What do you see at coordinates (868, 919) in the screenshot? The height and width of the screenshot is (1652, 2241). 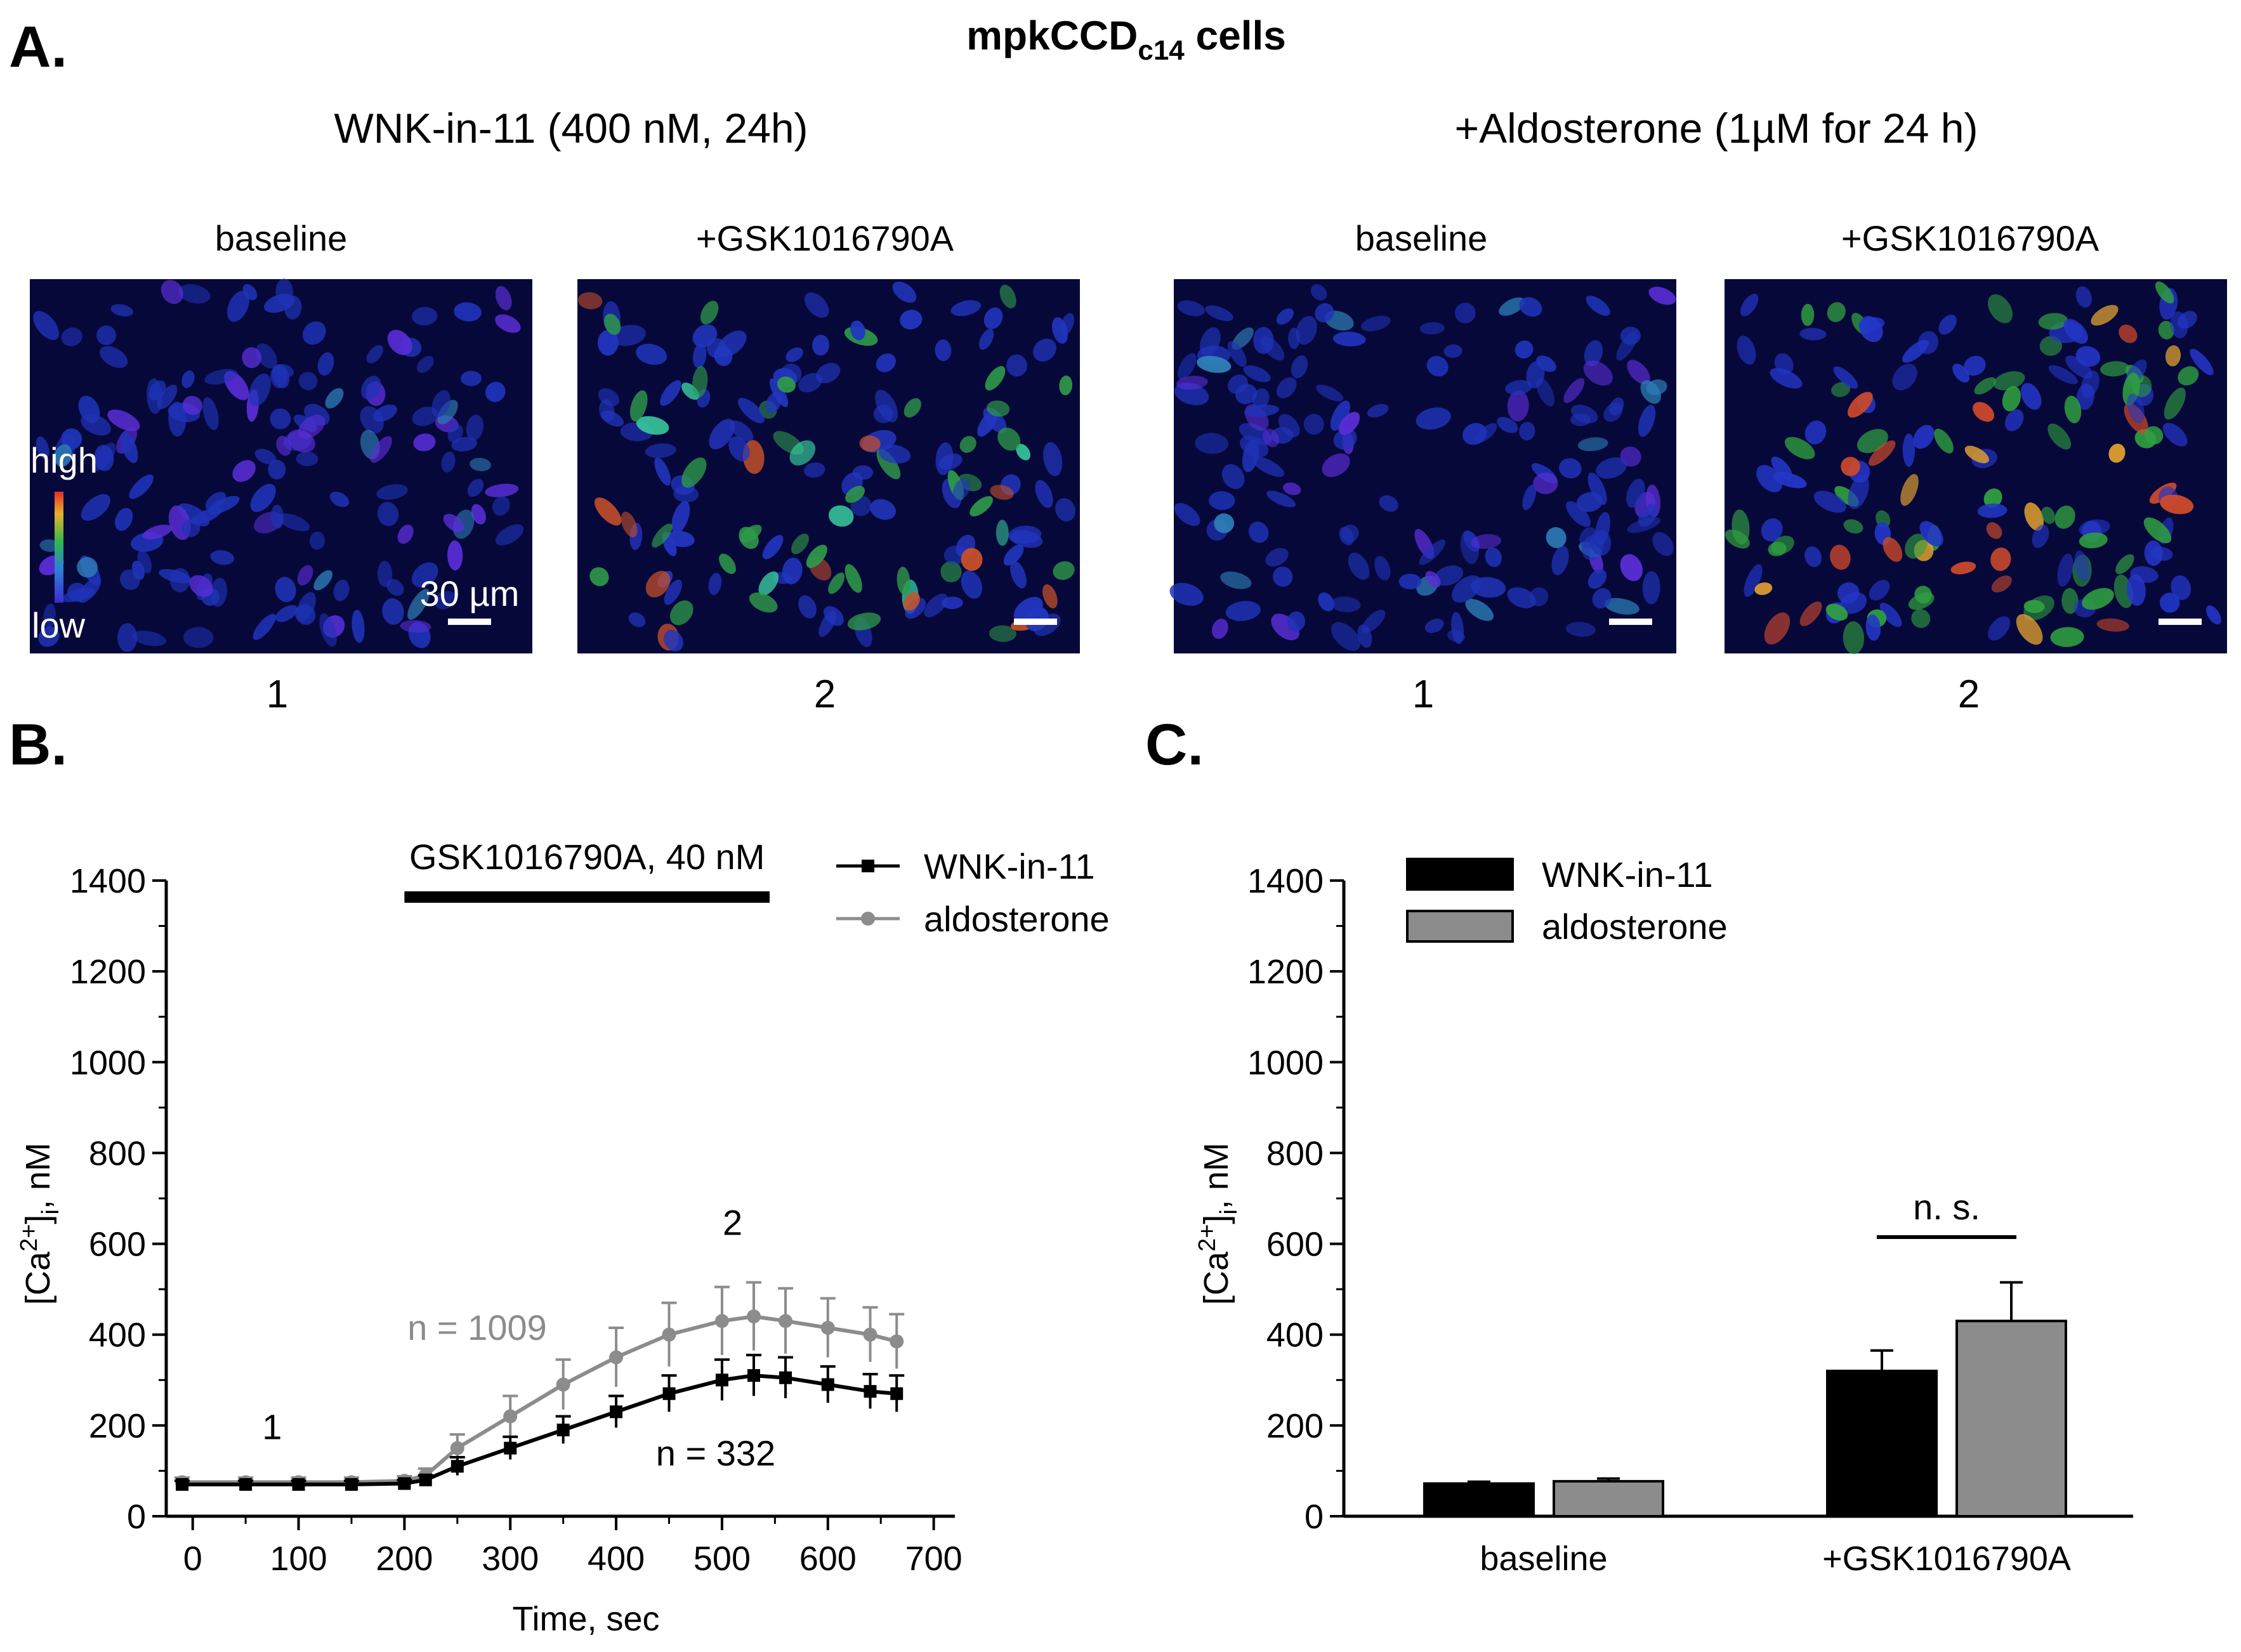 I see `legend-marker` at bounding box center [868, 919].